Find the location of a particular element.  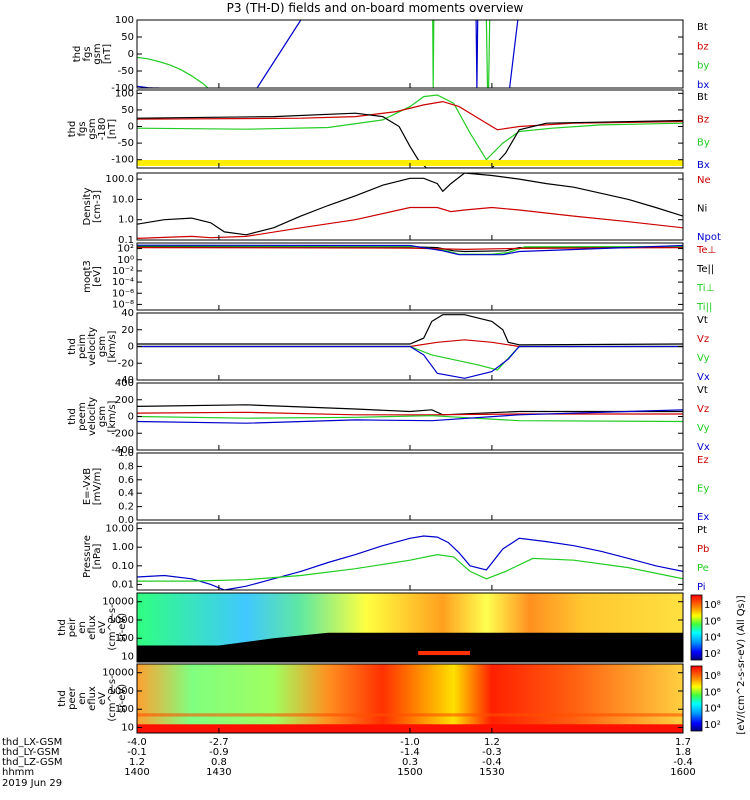

xaxis-row-label: thd_LZ-GSM is located at coordinates (32, 762).